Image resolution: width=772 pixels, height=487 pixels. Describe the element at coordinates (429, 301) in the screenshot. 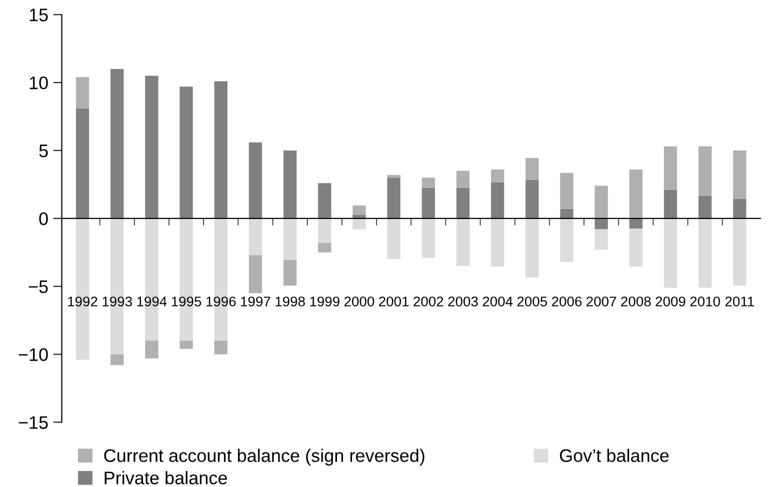

I see `x-tick-label: 2002` at that location.